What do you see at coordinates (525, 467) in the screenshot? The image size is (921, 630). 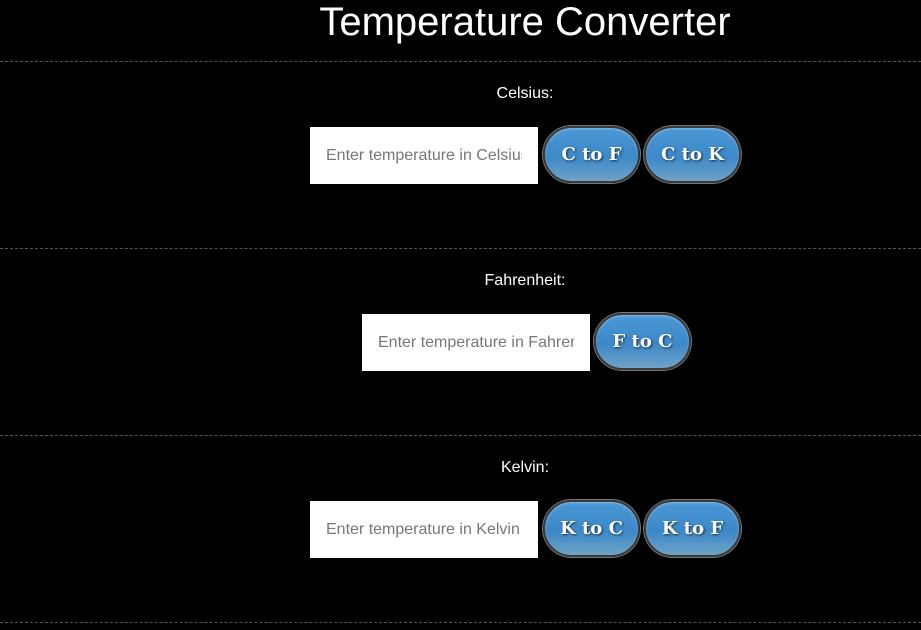 I see `kelvin-label: Kelvin:` at bounding box center [525, 467].